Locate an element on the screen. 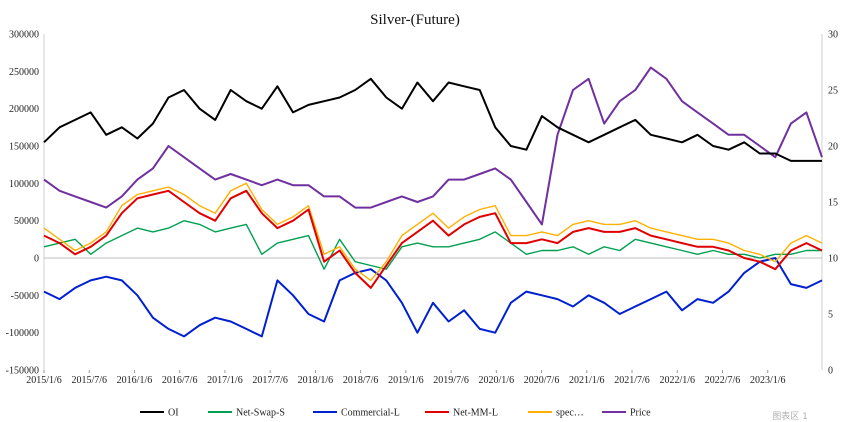 The image size is (865, 422). series-line-net-swap-s is located at coordinates (432, 244).